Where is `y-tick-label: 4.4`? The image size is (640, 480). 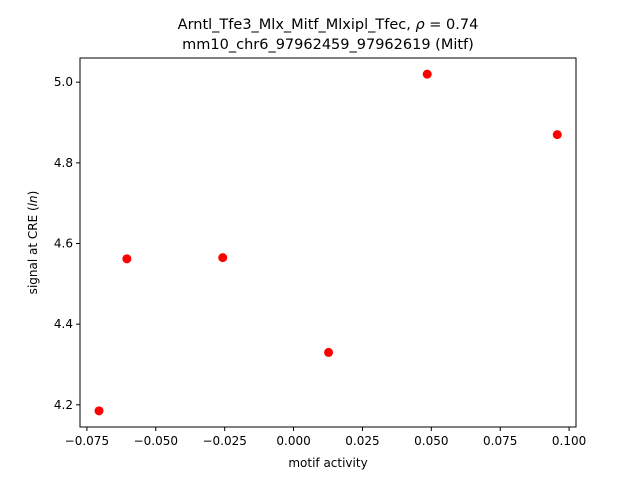 y-tick-label: 4.4 is located at coordinates (63, 324).